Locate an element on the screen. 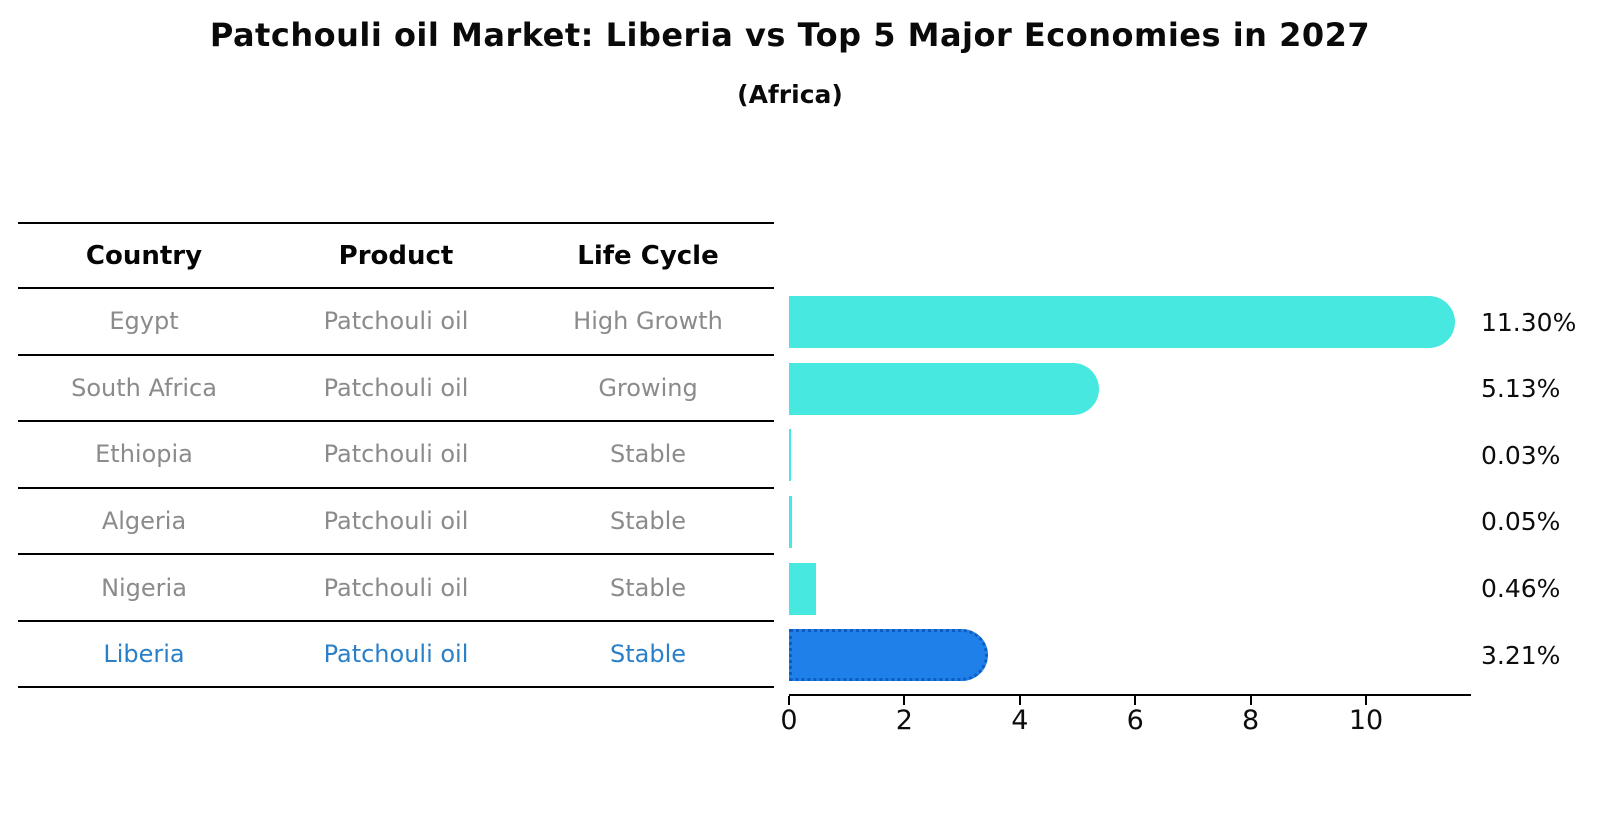 The height and width of the screenshot is (823, 1604). column-header-country: Country is located at coordinates (144, 255).